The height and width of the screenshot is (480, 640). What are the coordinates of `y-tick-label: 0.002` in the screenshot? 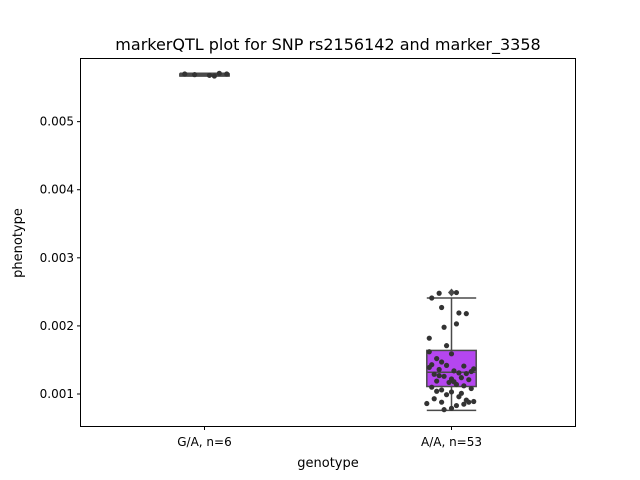 It's located at (57, 326).